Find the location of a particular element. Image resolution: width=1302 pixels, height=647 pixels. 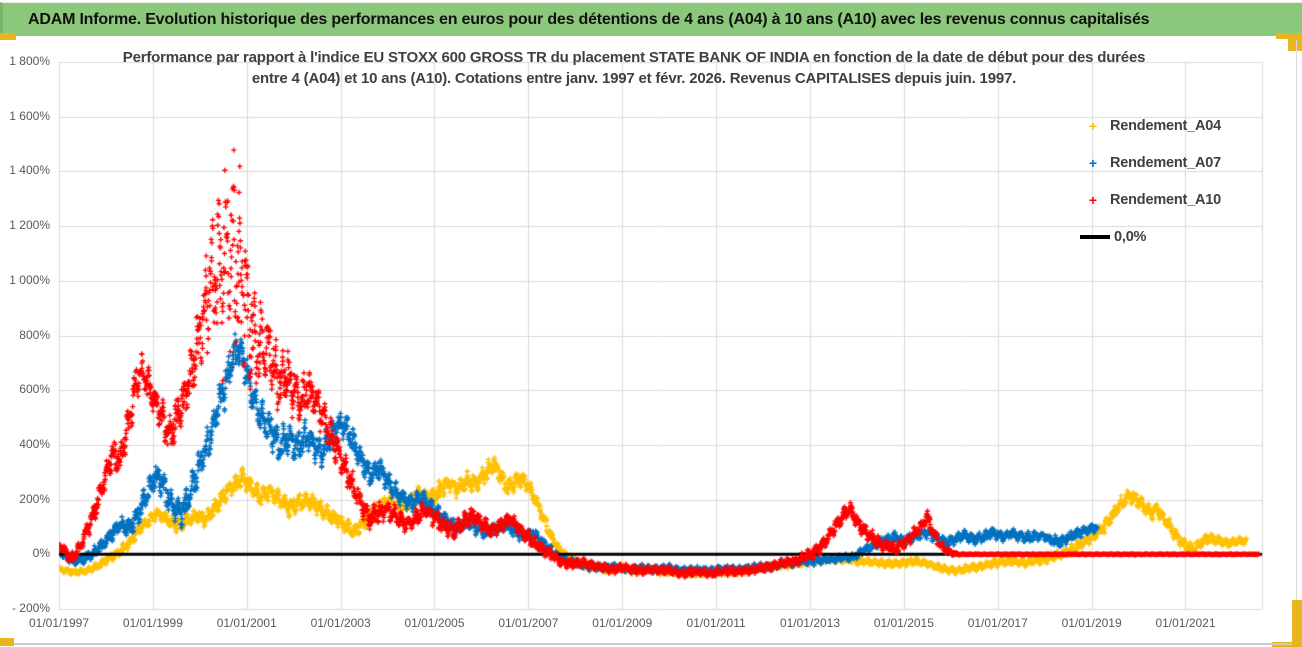

x-tick-label: 01/01/2011 is located at coordinates (716, 623).